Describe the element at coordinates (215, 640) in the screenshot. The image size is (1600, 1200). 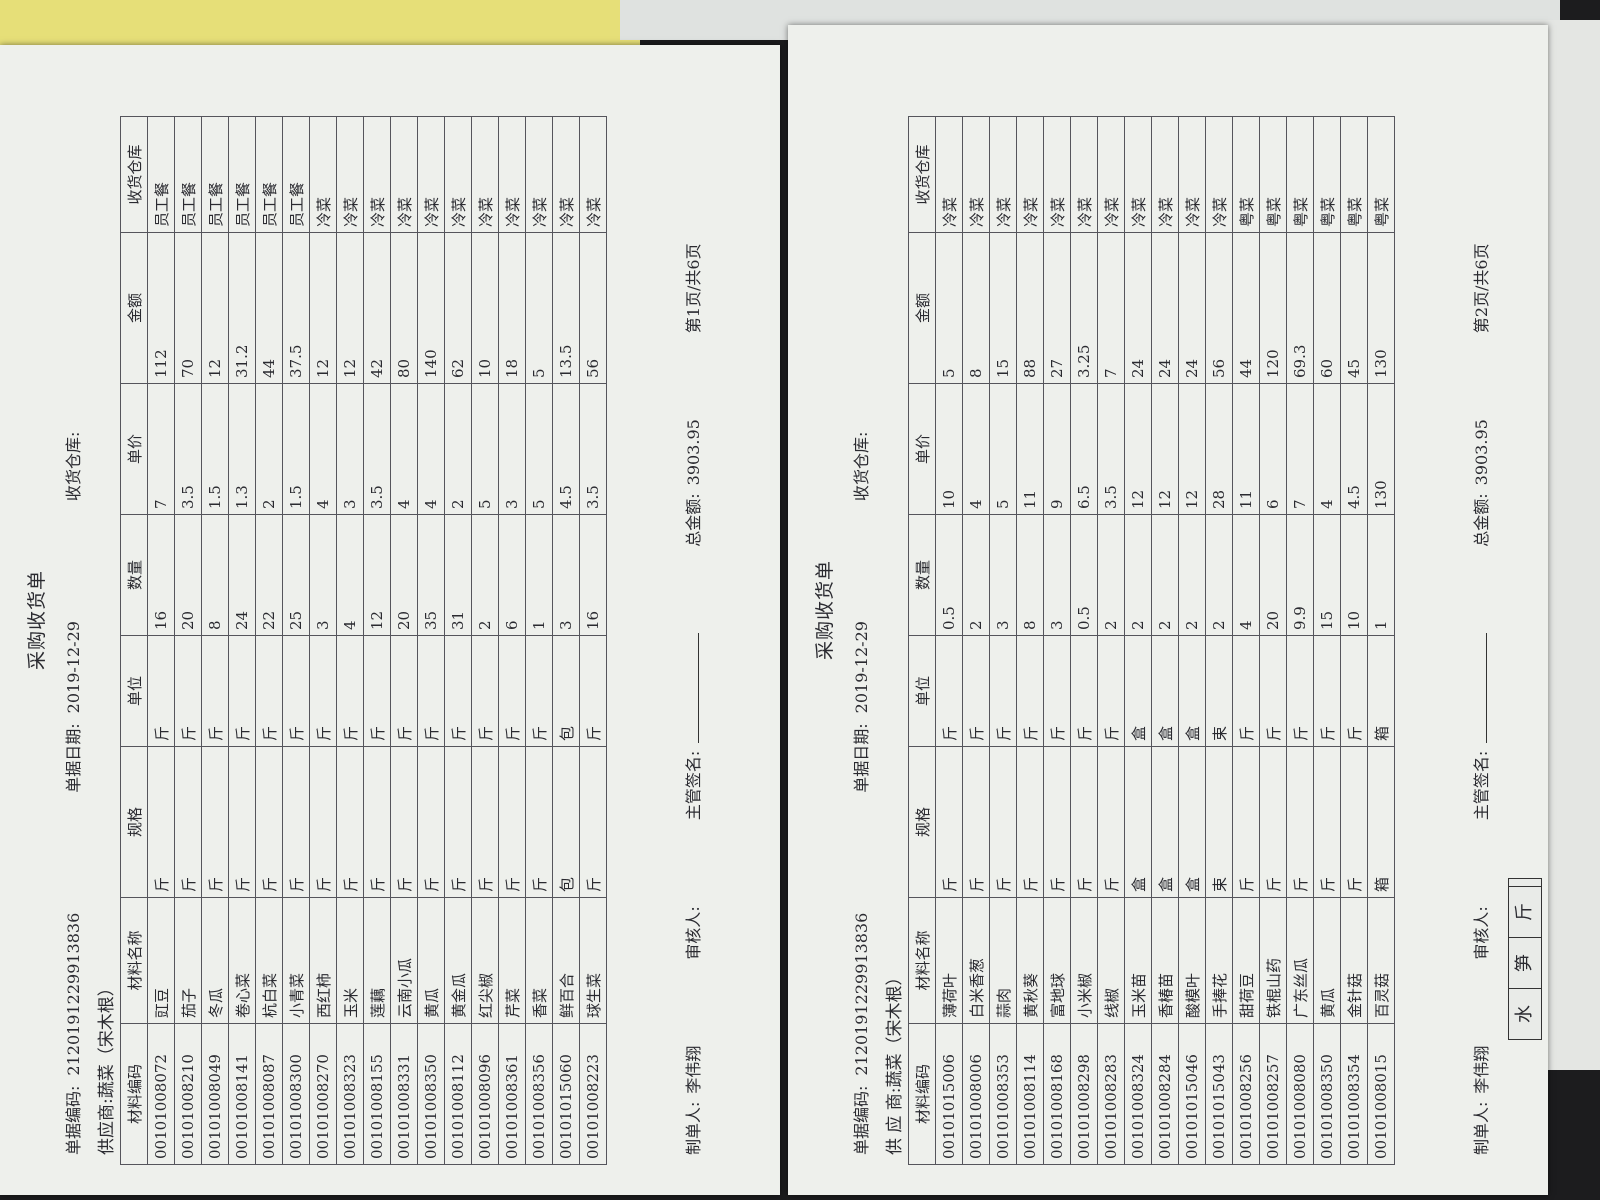
I see `item-row: 00101008049 冬瓜斤斤 8 1.5 12 员工餐` at that location.